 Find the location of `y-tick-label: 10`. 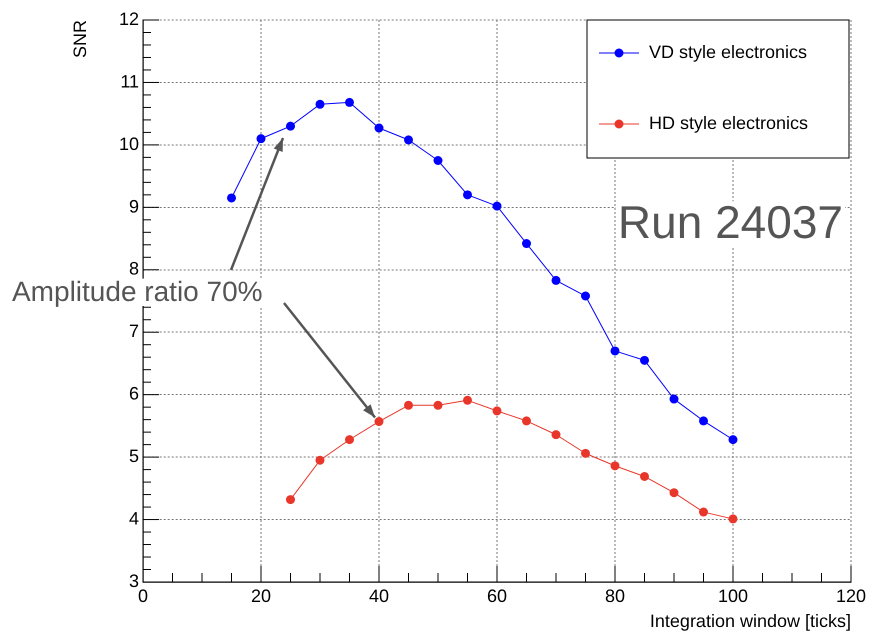

y-tick-label: 10 is located at coordinates (128, 144).